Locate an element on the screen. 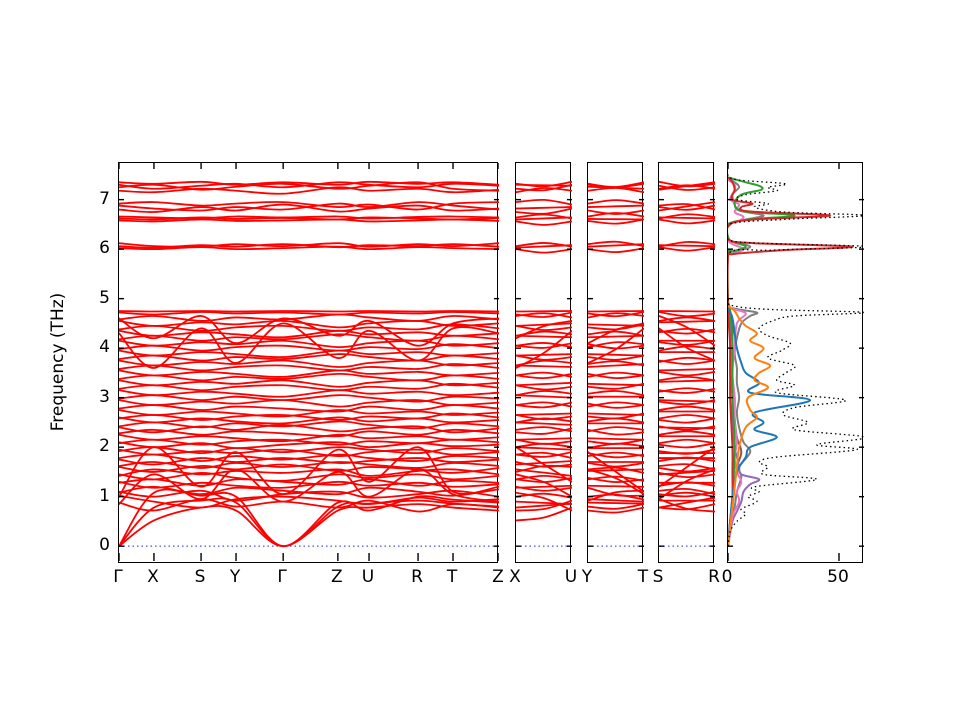 This screenshot has width=960, height=720. y-tick-label: 1 is located at coordinates (104, 495).